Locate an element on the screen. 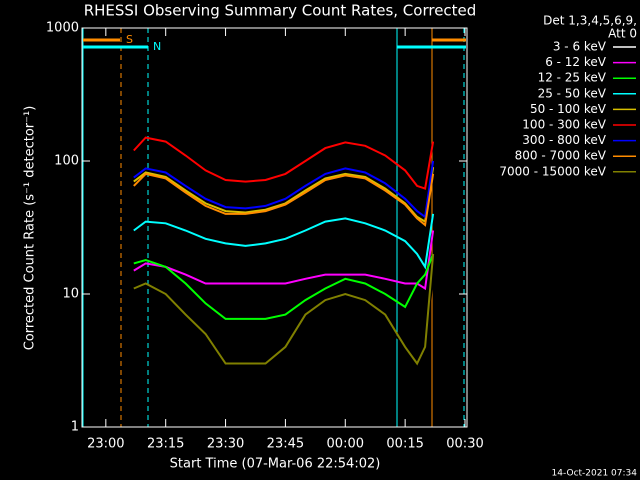  legend-label: 300 - 800 keV is located at coordinates (564, 140).